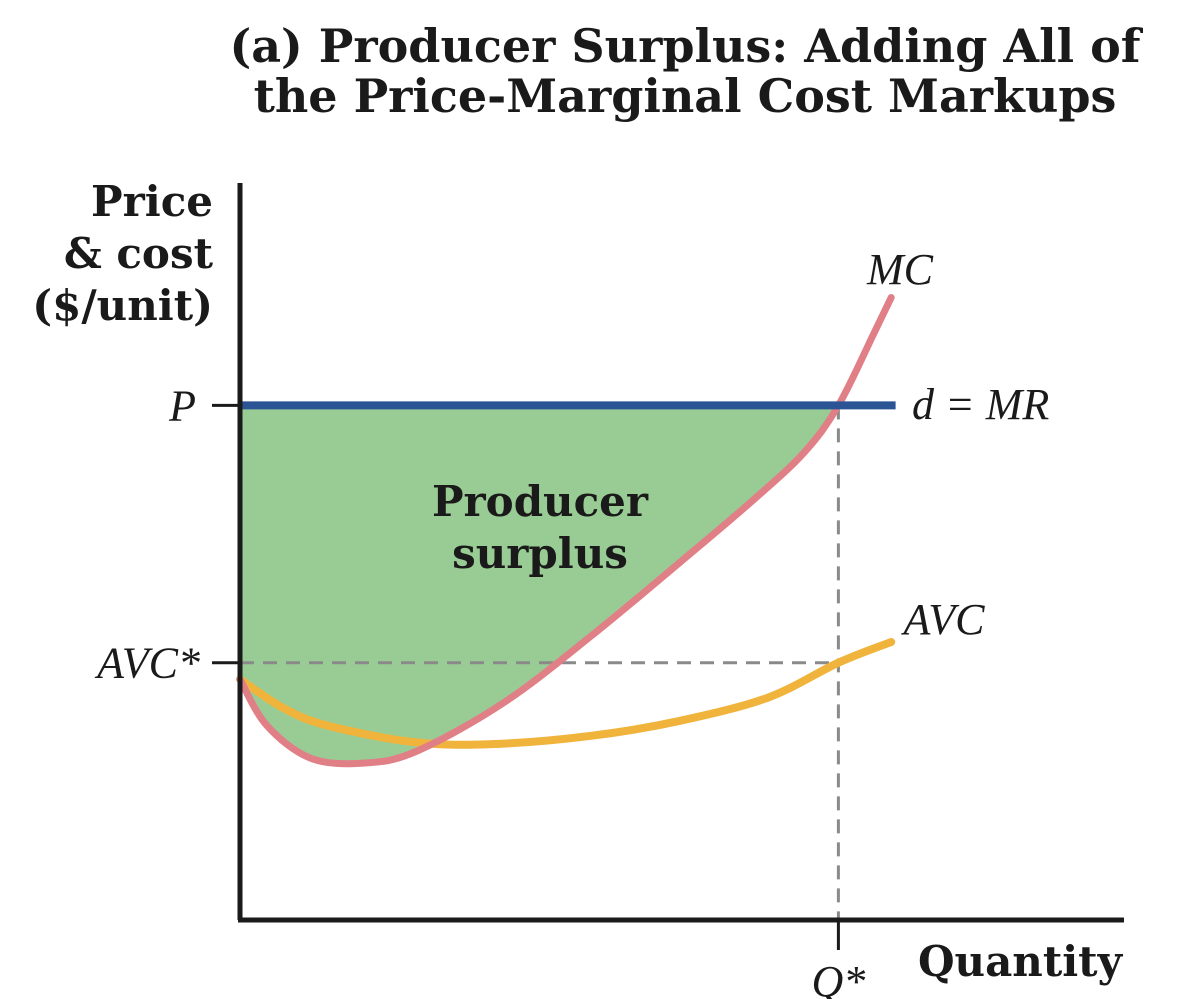 This screenshot has height=999, width=1196. I want to click on series-label-avc: AVC, so click(943, 619).